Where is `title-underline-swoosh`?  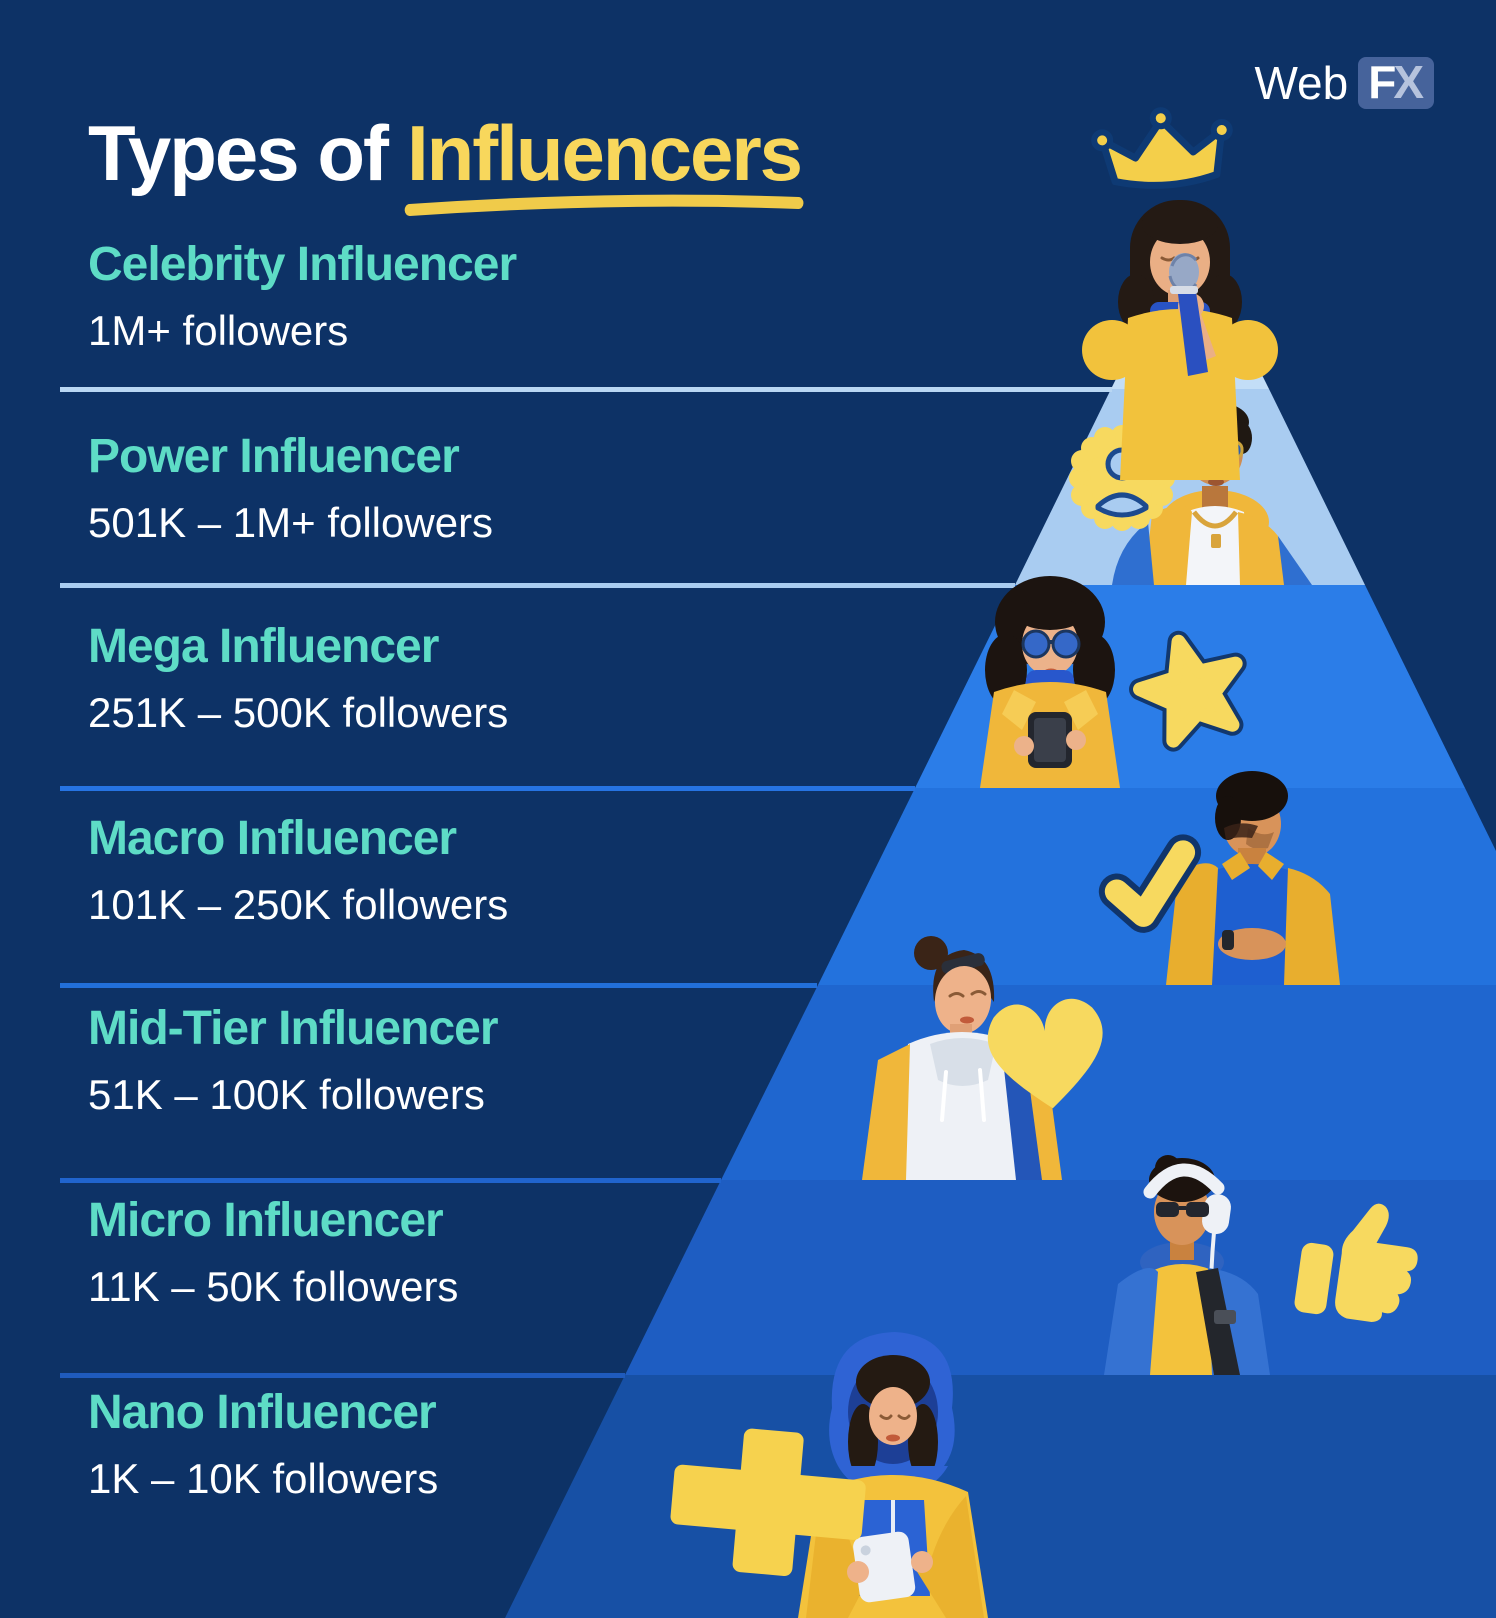
title-underline-swoosh is located at coordinates (604, 205).